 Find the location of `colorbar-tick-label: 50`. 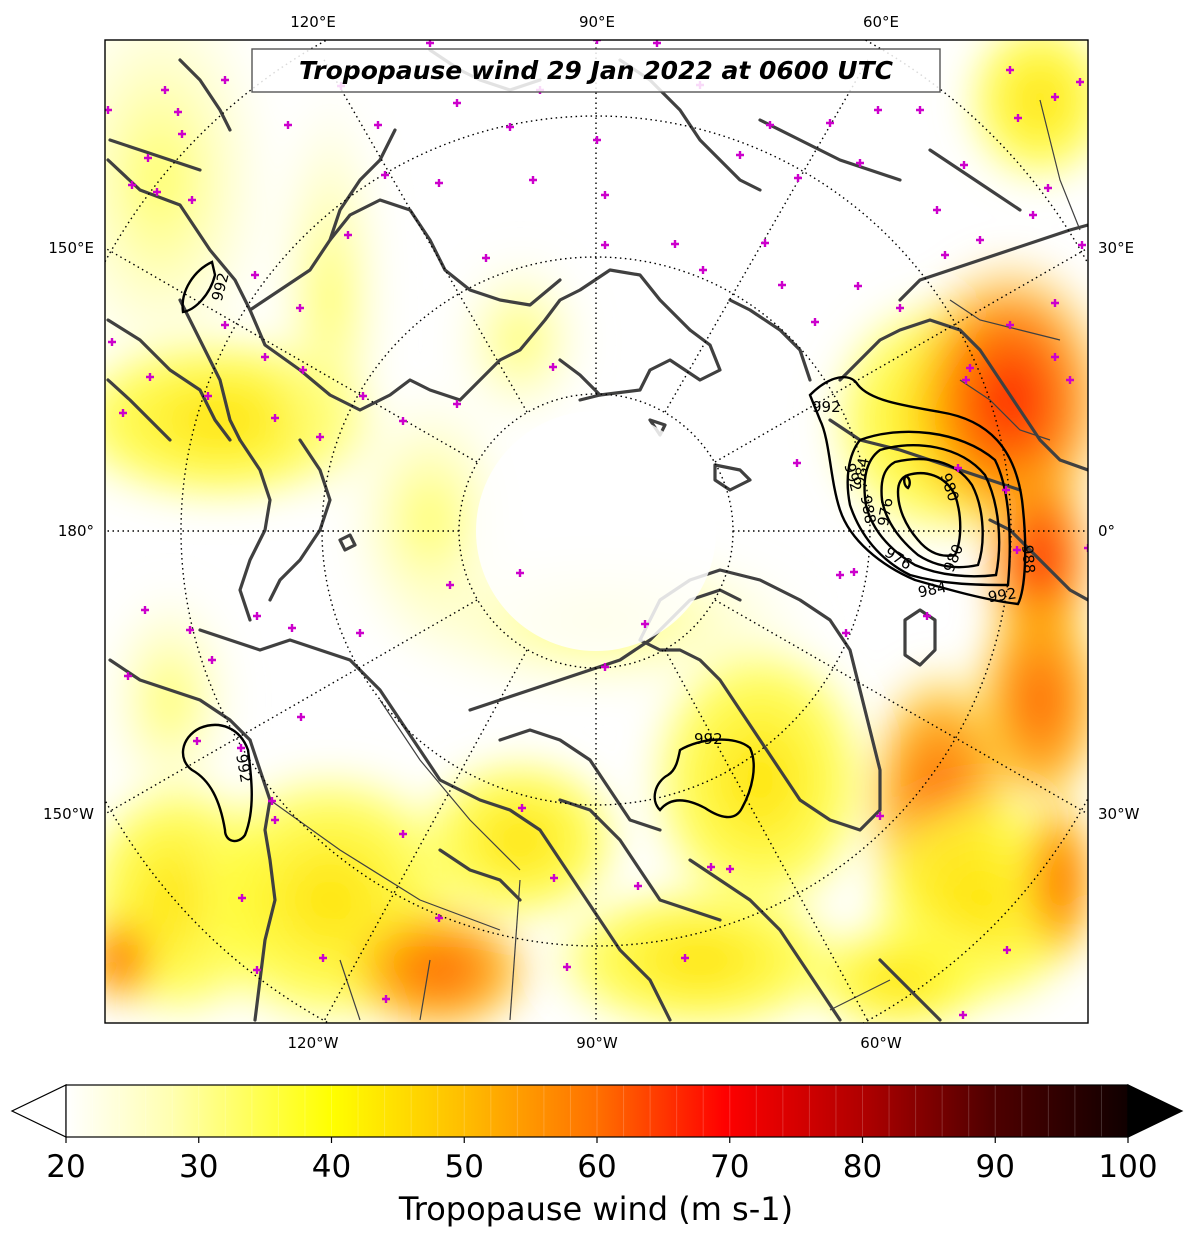

colorbar-tick-label: 50 is located at coordinates (464, 1167).